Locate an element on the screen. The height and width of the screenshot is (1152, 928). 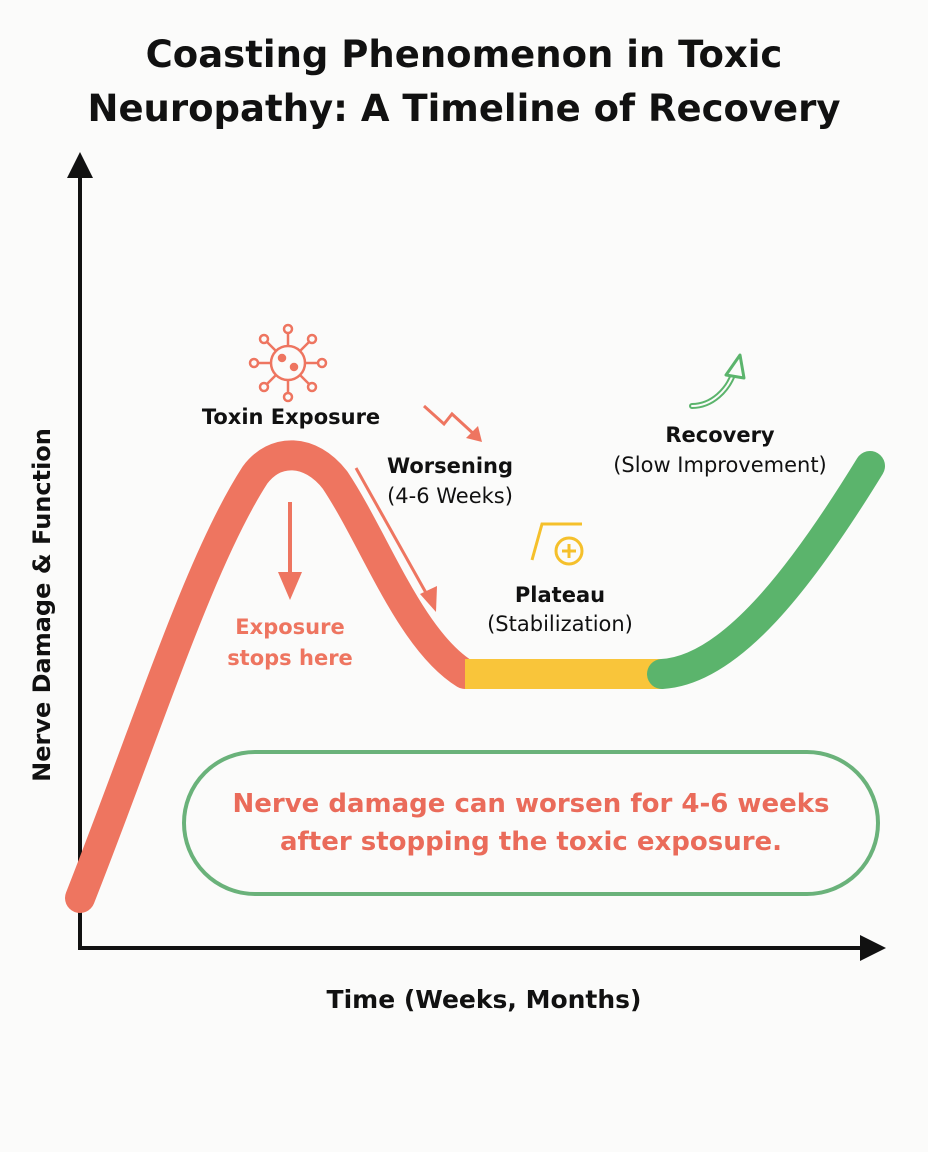
exposure-stop-arrowhead is located at coordinates (290, 586).